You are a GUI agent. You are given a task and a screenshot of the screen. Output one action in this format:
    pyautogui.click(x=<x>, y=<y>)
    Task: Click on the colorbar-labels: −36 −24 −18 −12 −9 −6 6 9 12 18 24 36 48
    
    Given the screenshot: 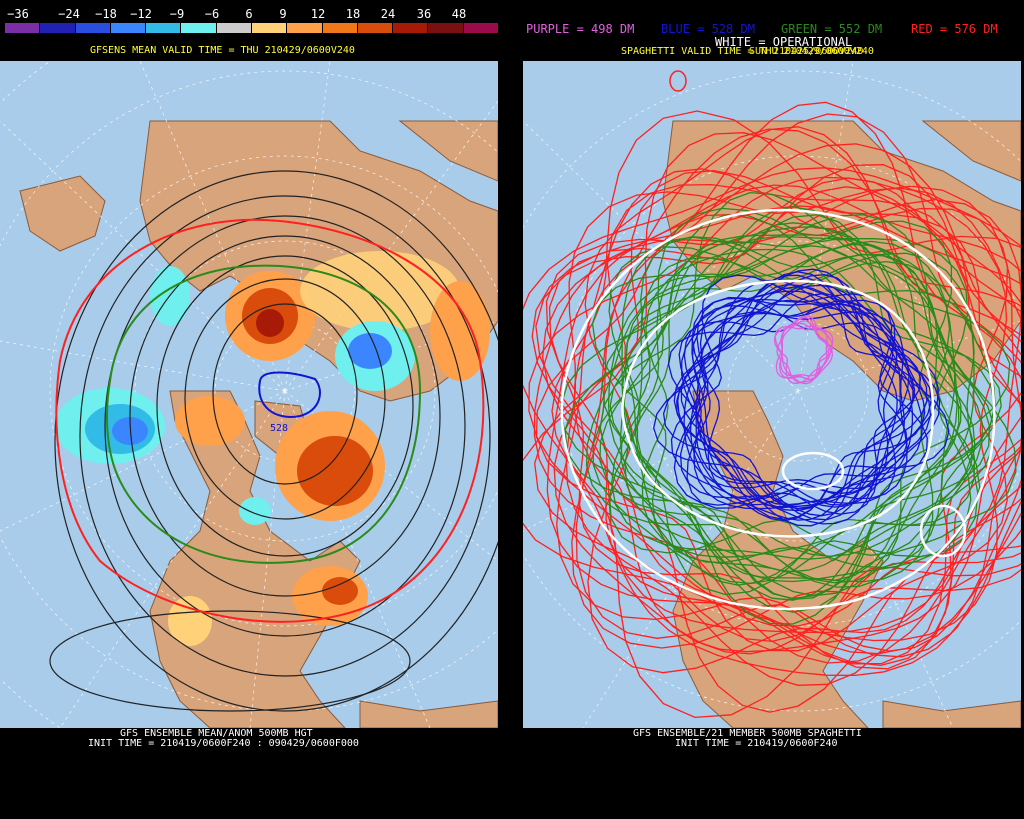 What is the action you would take?
    pyautogui.click(x=250, y=14)
    